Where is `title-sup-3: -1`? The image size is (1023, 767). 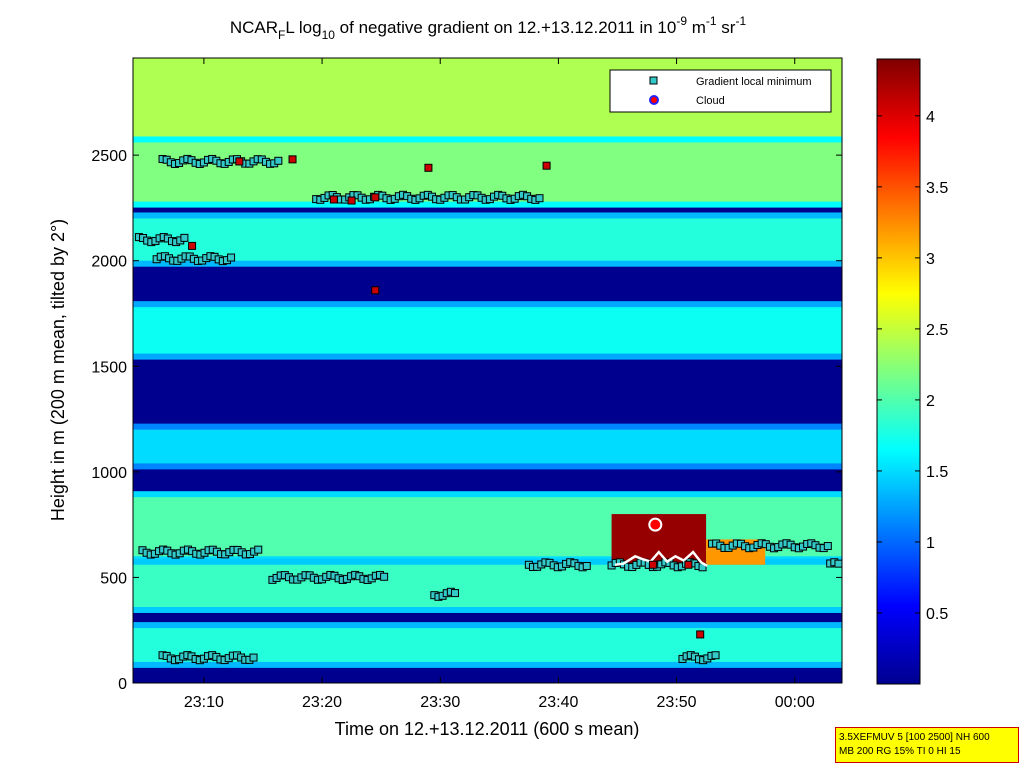
title-sup-3: -1 is located at coordinates (740, 21).